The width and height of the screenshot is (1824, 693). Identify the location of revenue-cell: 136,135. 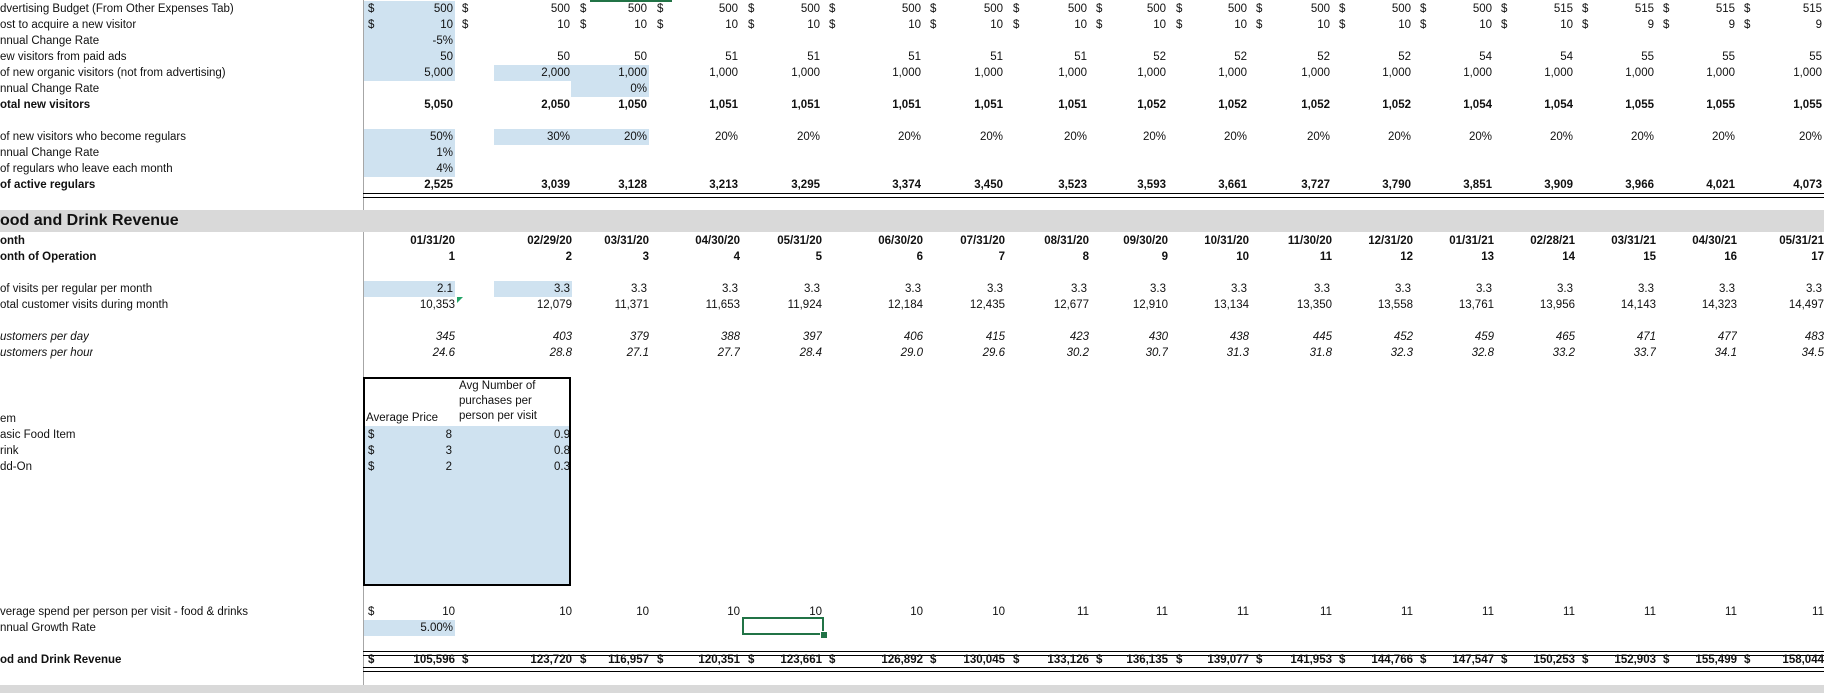
(1147, 660).